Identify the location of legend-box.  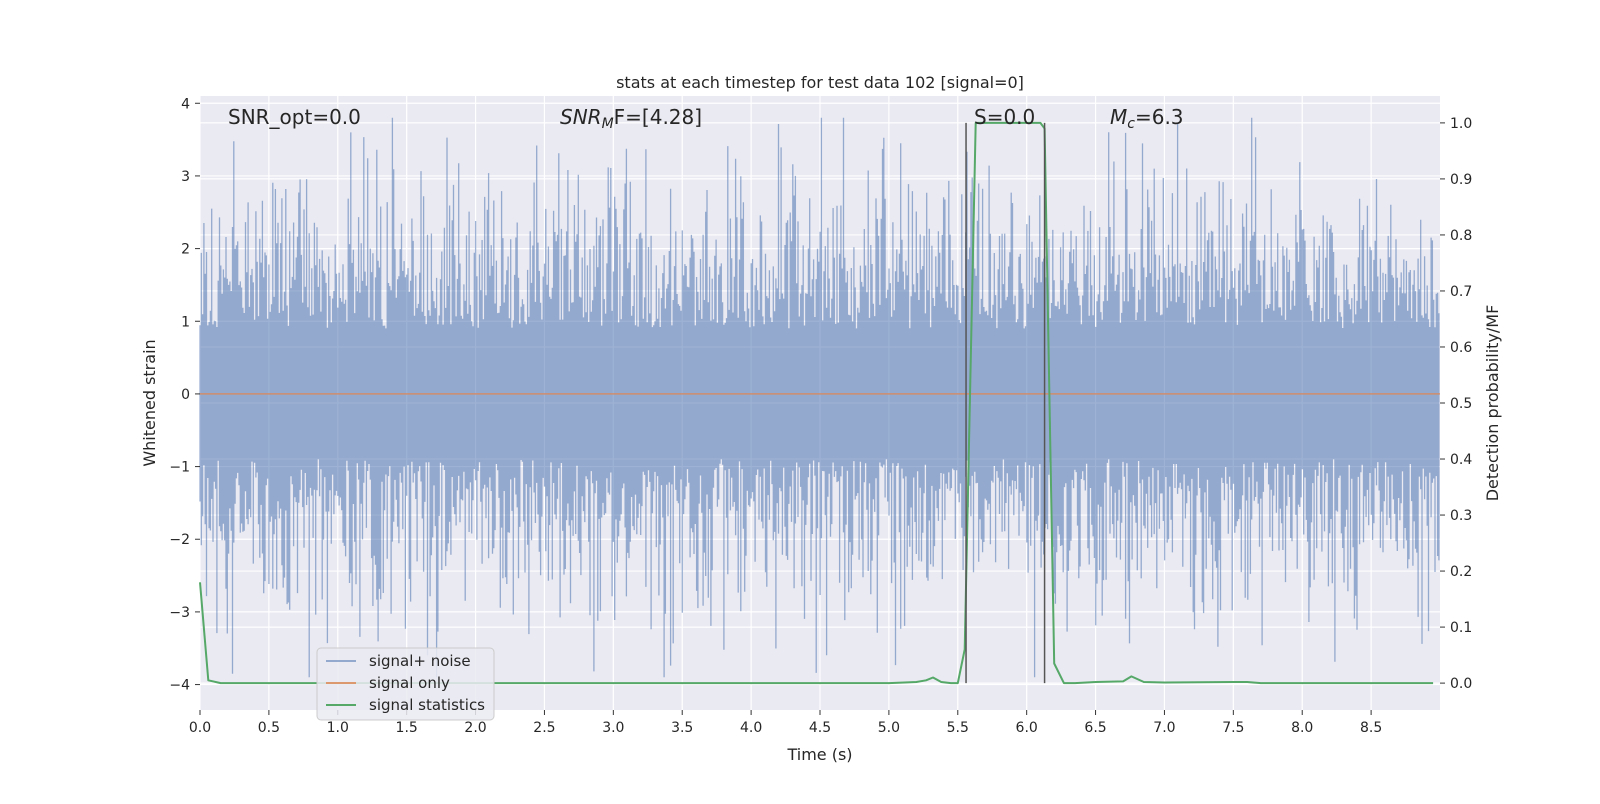
(405, 684).